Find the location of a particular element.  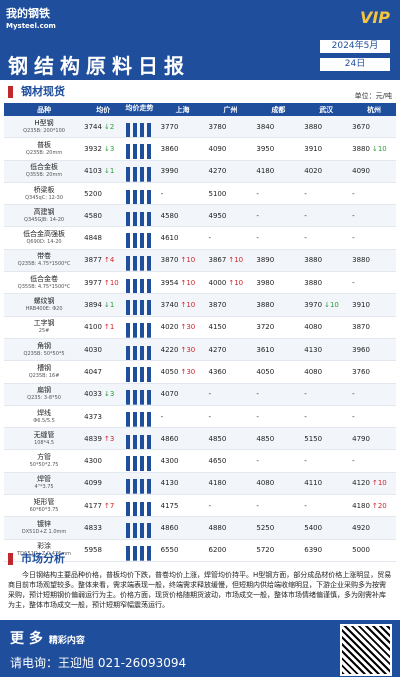

product-spec: DX51D+Z 1.0mm is located at coordinates (44, 531).